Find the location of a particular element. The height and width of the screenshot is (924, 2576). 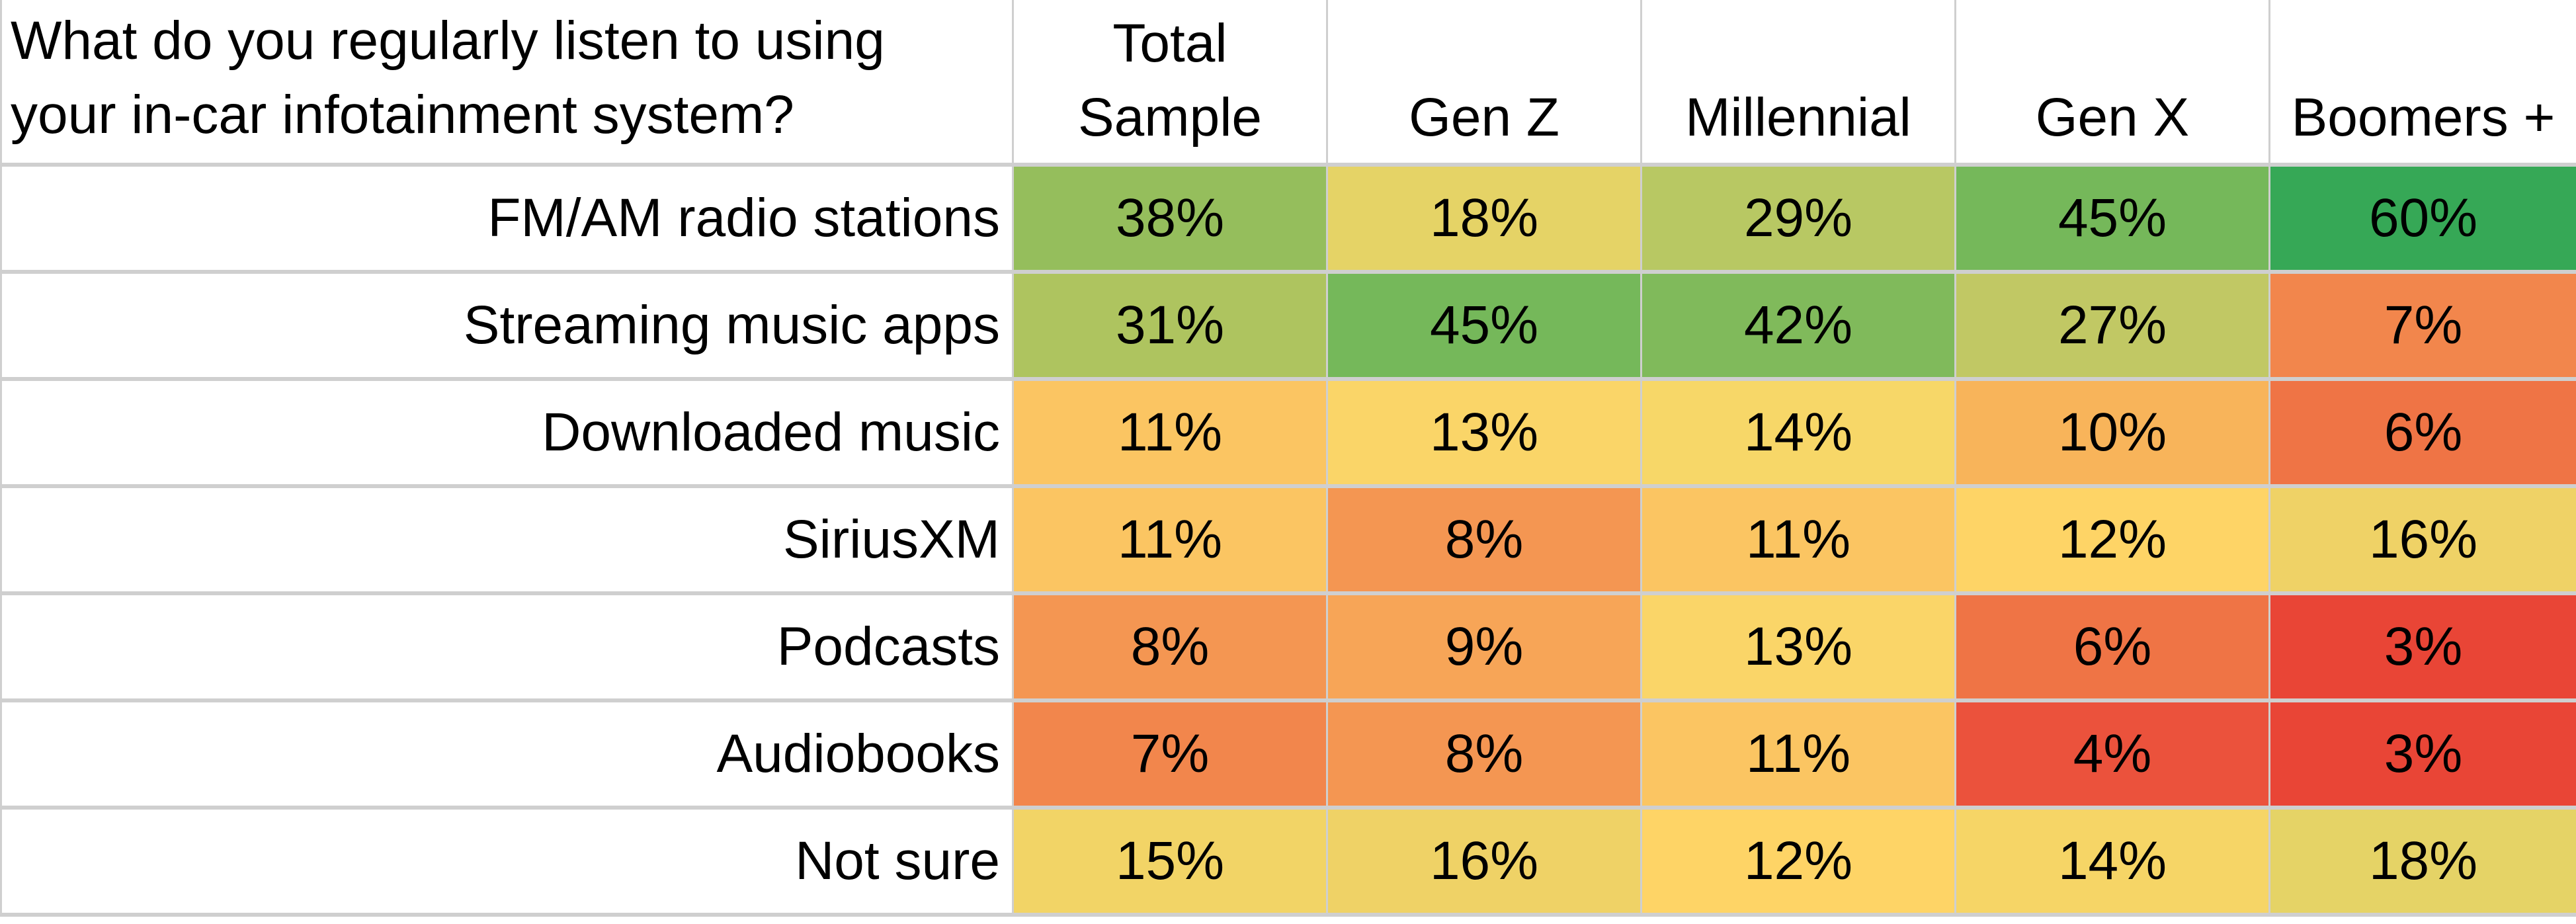

row-label: Downloaded music is located at coordinates (771, 432).